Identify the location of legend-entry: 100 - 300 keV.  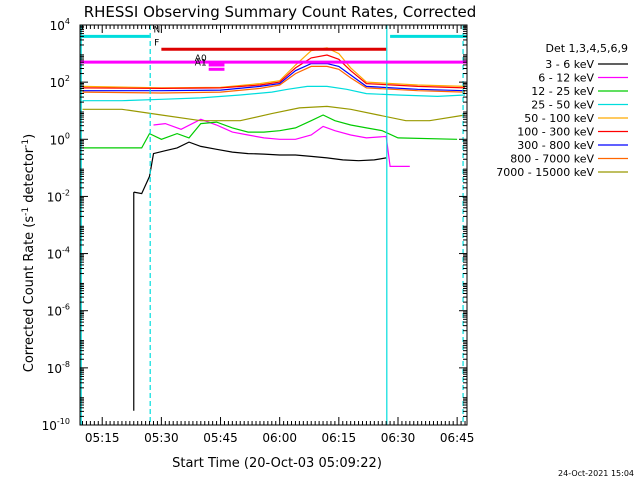
(555, 132).